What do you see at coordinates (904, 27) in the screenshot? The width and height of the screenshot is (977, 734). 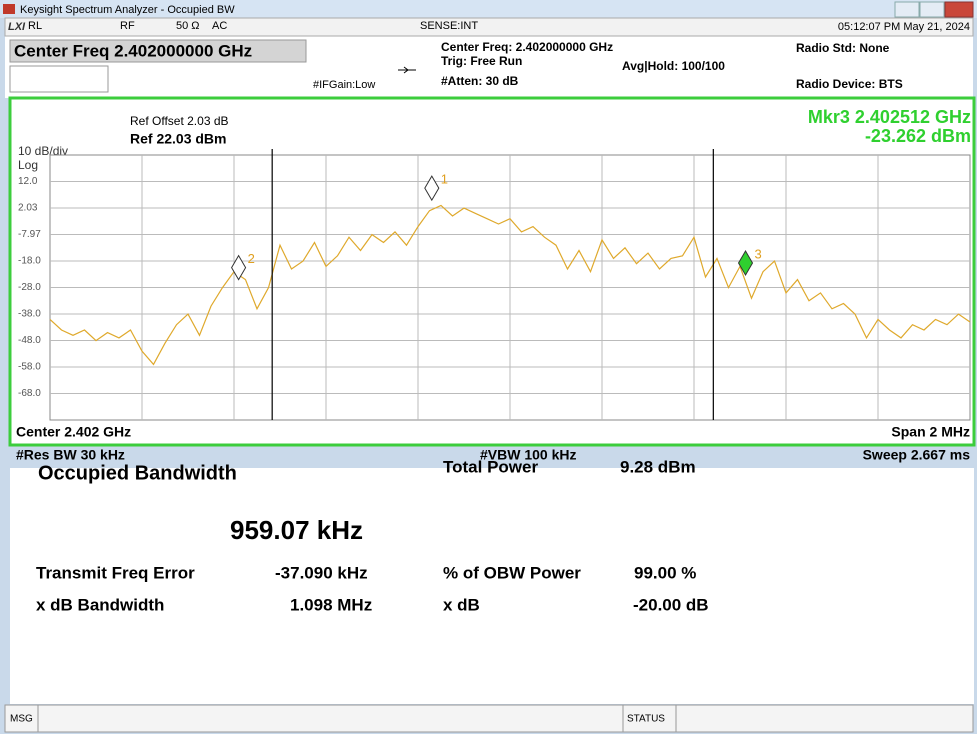 I see `datetime: 05:12:07 PM May 21, 2024` at bounding box center [904, 27].